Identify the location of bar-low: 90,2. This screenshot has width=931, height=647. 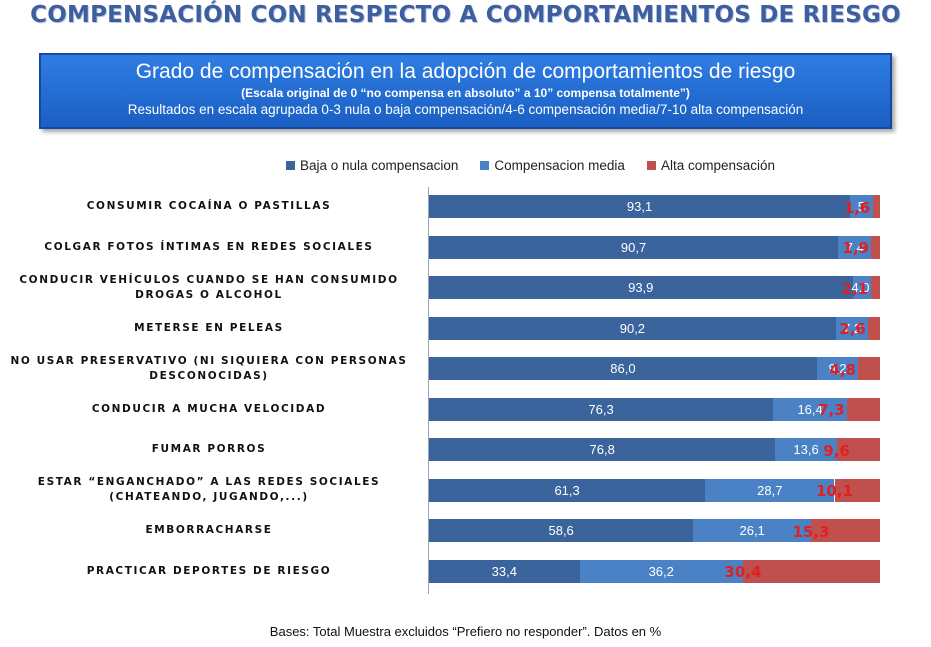
(632, 328).